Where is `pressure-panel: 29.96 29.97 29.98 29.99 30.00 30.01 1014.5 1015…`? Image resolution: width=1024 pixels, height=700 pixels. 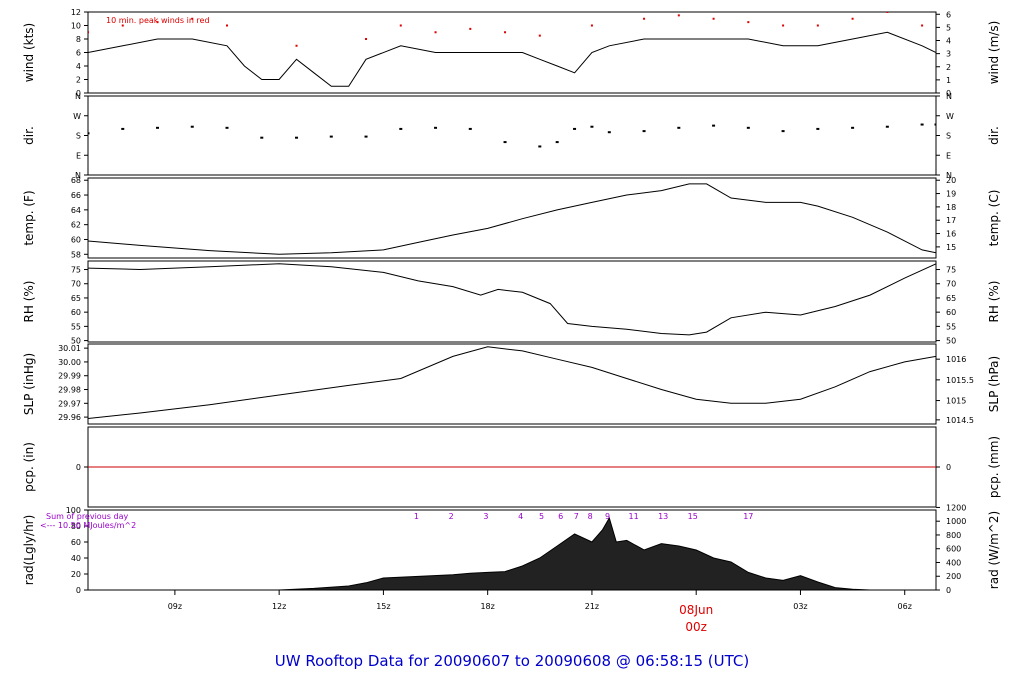 pressure-panel: 29.96 29.97 29.98 29.99 30.00 30.01 1014.5 1015… is located at coordinates (511, 384).